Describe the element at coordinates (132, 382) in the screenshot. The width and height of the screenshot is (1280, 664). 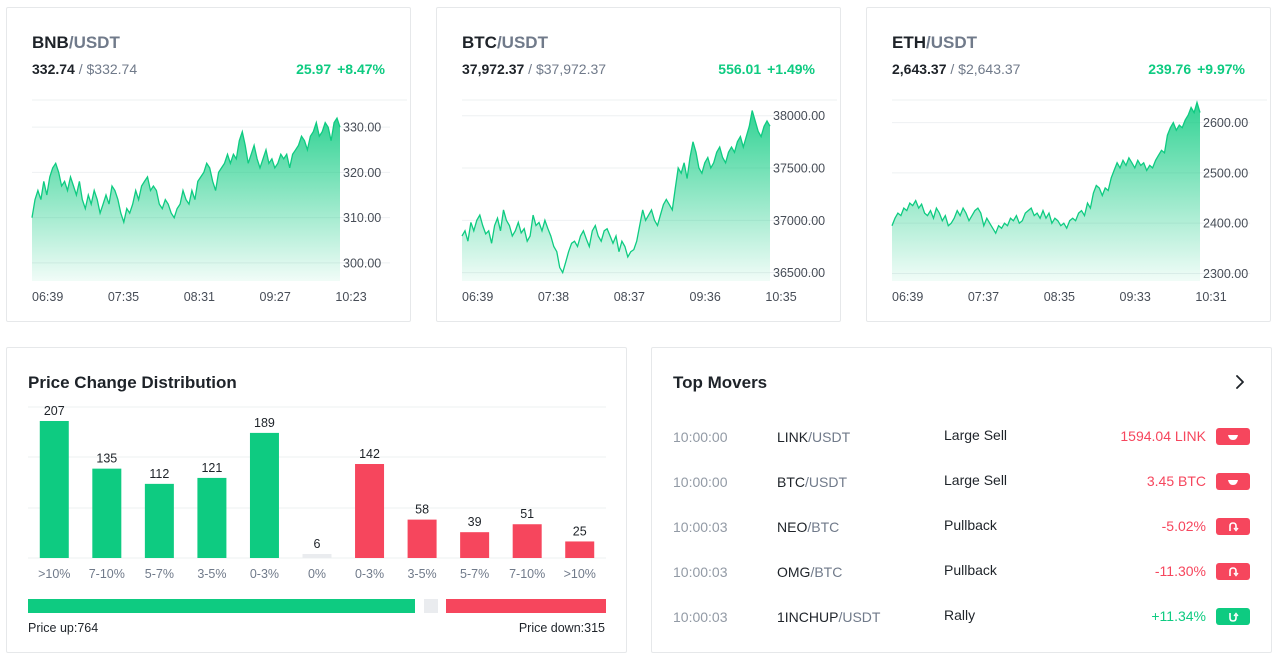
I see `card-title: Price Change Distribution` at that location.